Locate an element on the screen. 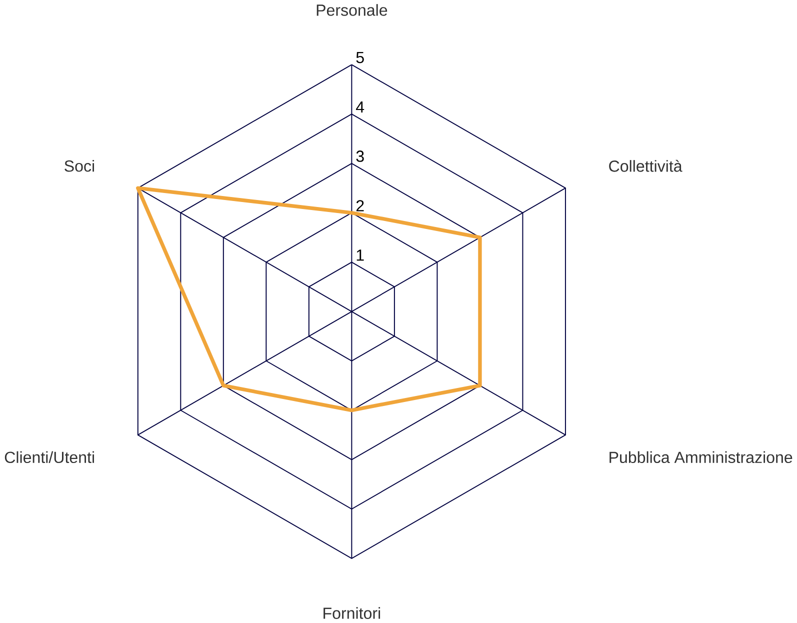  y-tick-label: 3 is located at coordinates (360, 156).